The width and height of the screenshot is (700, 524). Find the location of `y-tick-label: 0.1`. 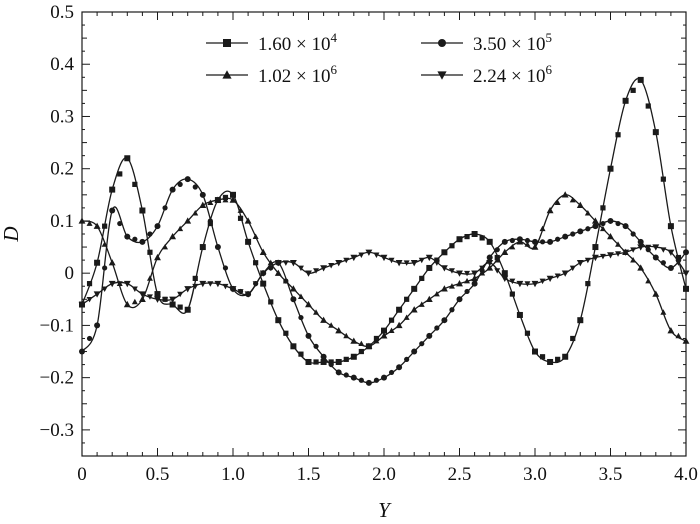

y-tick-label: 0.1 is located at coordinates (62, 221).